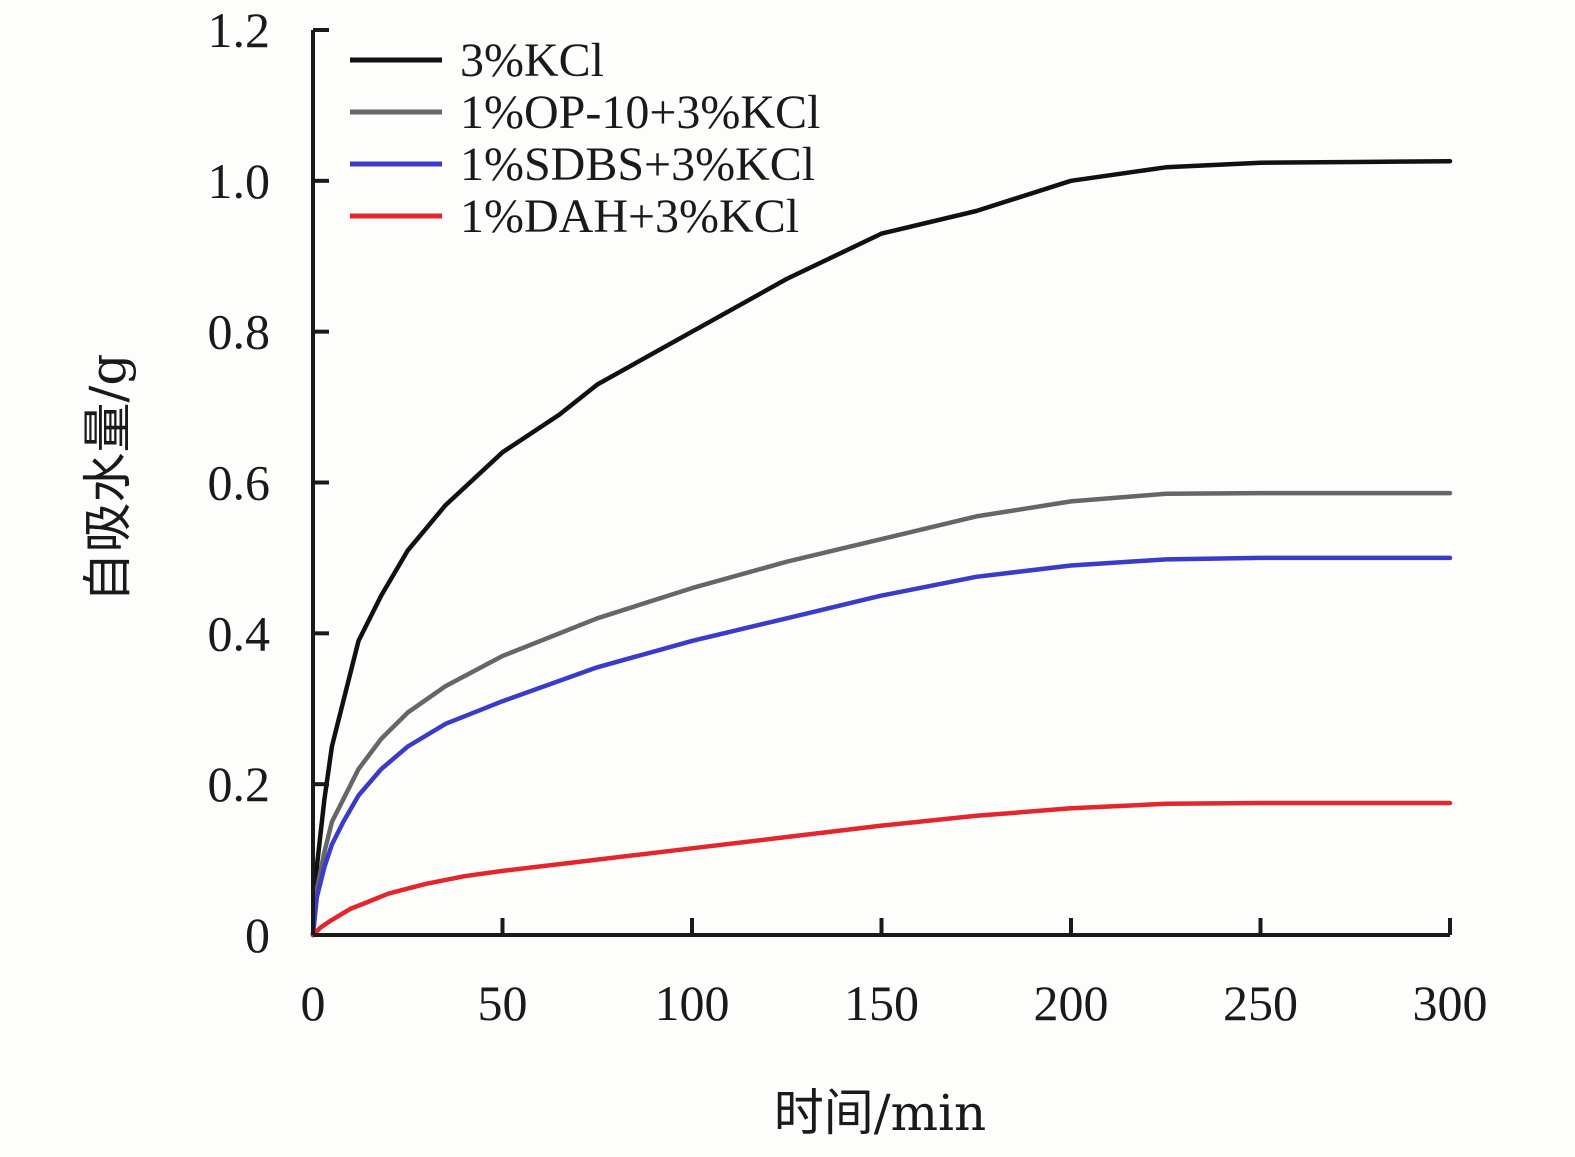 Image resolution: width=1575 pixels, height=1157 pixels. What do you see at coordinates (1071, 1003) in the screenshot?
I see `x-tick-label: 200` at bounding box center [1071, 1003].